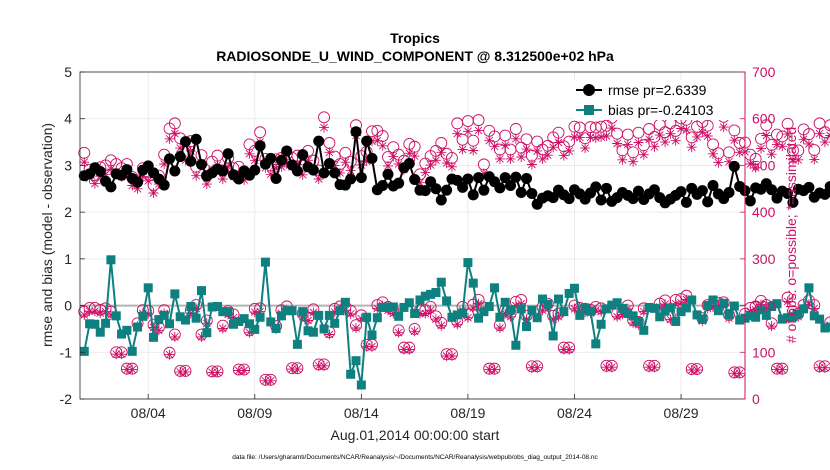  I want to click on y-tick-label: 5, so click(68, 72).